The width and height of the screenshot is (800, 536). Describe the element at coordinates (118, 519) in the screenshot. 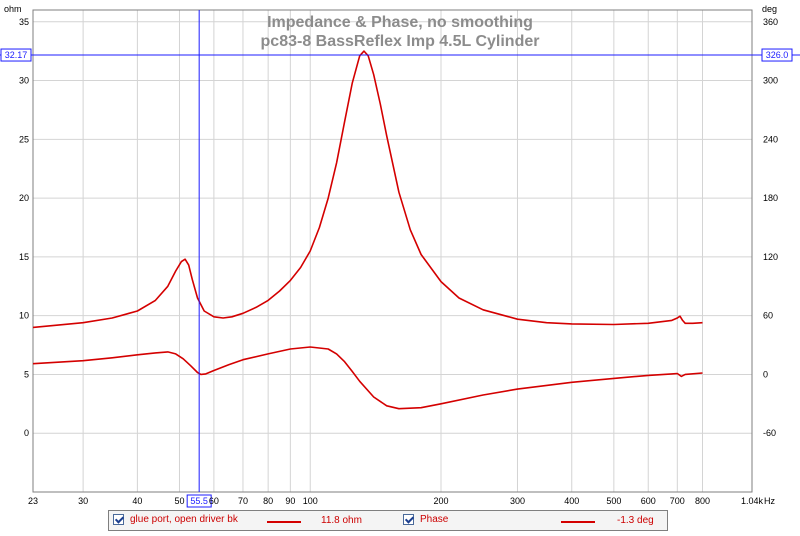

I see `checkbox-impedance` at that location.